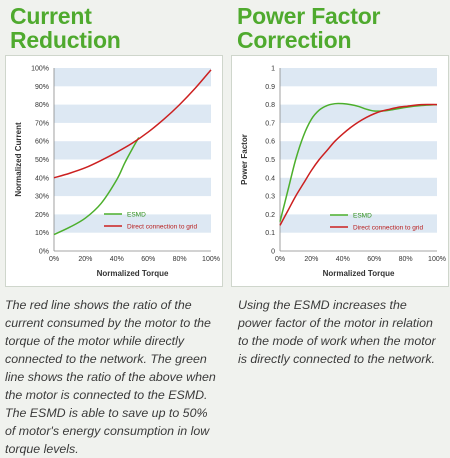  What do you see at coordinates (294, 40) in the screenshot?
I see `heading-line-2: Correction` at bounding box center [294, 40].